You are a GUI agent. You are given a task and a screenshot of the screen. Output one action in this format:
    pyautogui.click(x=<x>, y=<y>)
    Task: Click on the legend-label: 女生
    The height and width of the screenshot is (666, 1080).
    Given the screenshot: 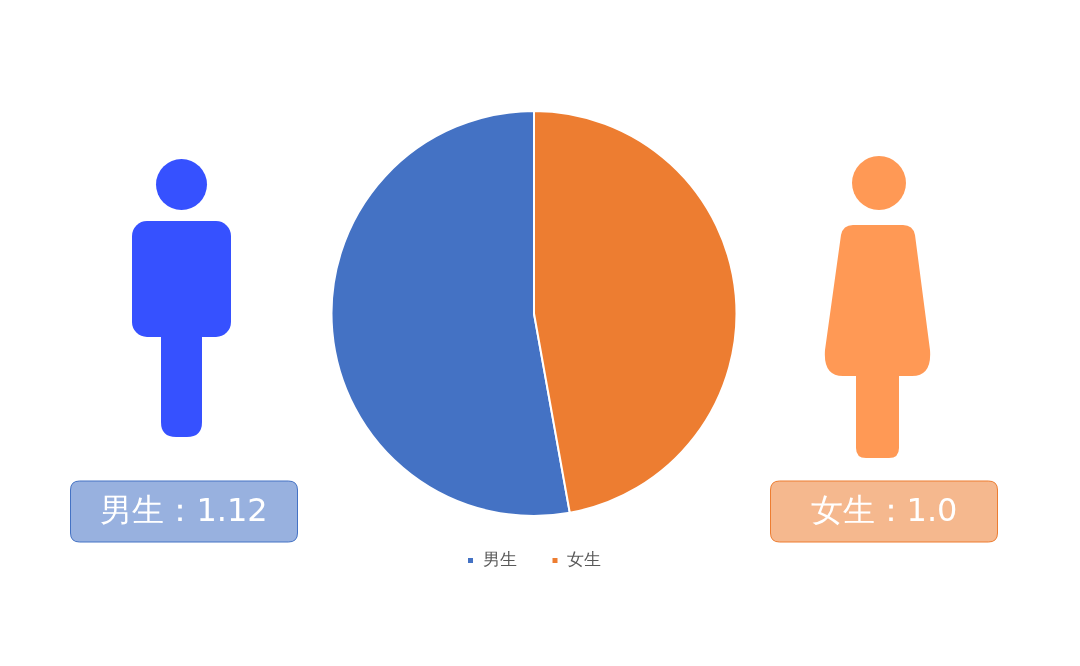 What is the action you would take?
    pyautogui.click(x=584, y=558)
    